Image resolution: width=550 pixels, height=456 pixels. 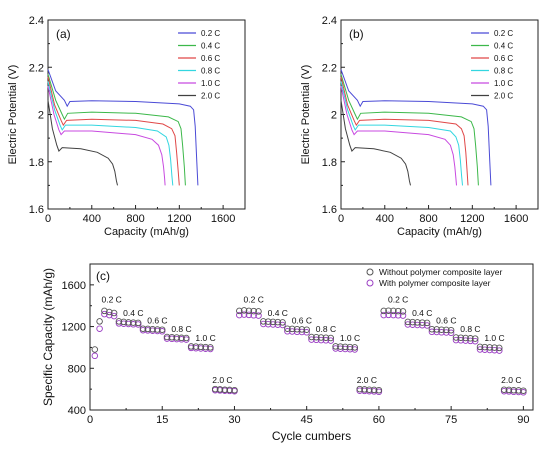 What do you see at coordinates (162, 420) in the screenshot?
I see `x-tick-label: 15` at bounding box center [162, 420].